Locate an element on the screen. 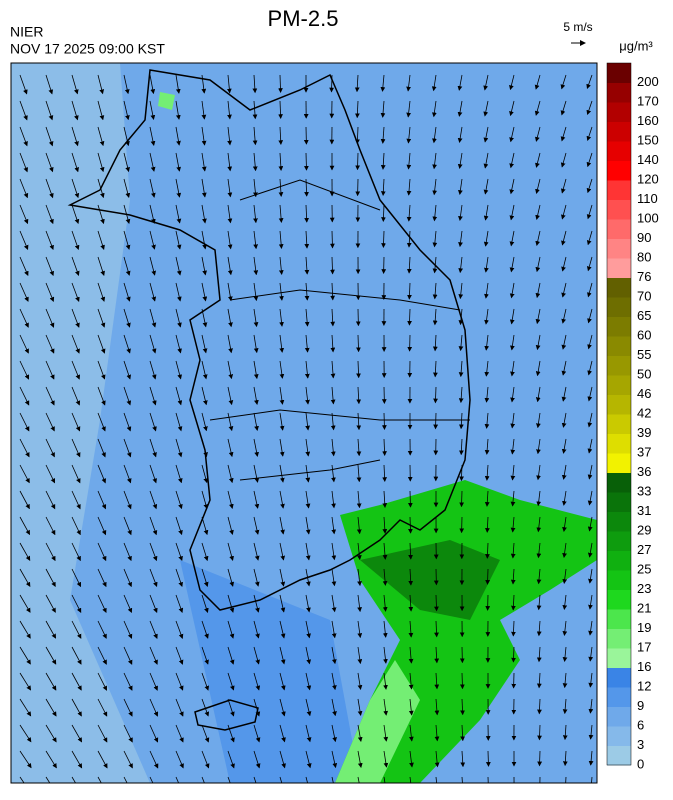 This screenshot has width=673, height=800. colorbar-label: 6 is located at coordinates (640, 724).